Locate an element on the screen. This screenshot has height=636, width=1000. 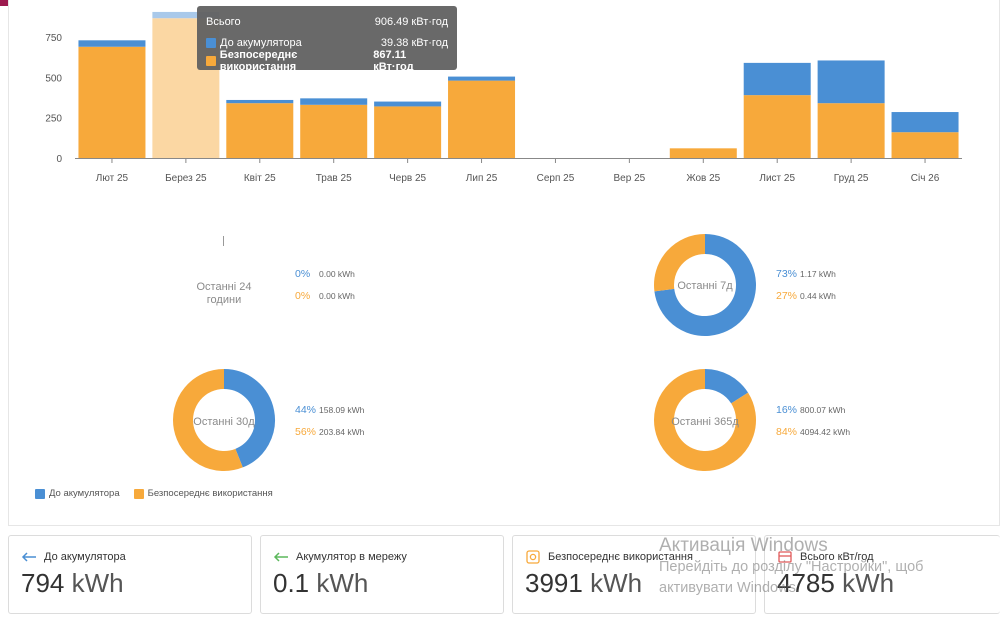
donut-30d-kwh-battery: 158.09 kWh is located at coordinates (342, 410).